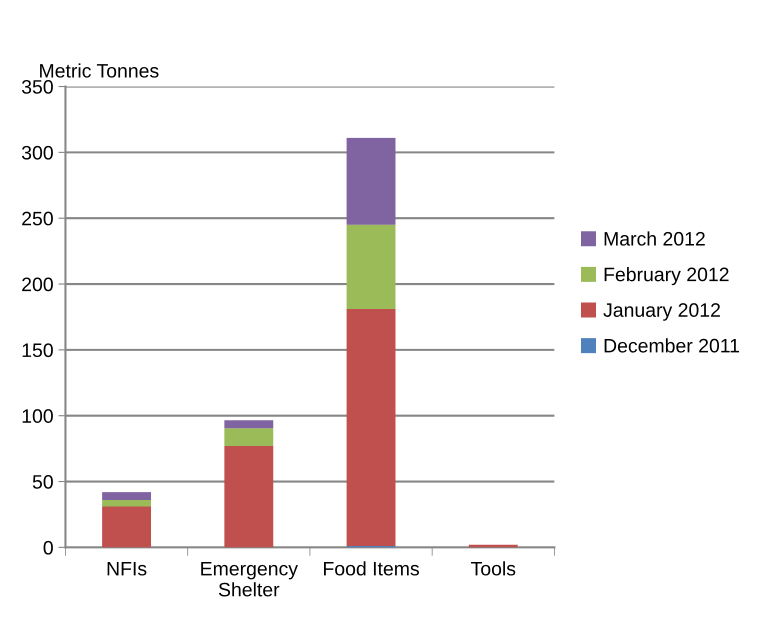 This screenshot has height=627, width=770. What do you see at coordinates (37, 219) in the screenshot?
I see `y-tick-label: 250` at bounding box center [37, 219].